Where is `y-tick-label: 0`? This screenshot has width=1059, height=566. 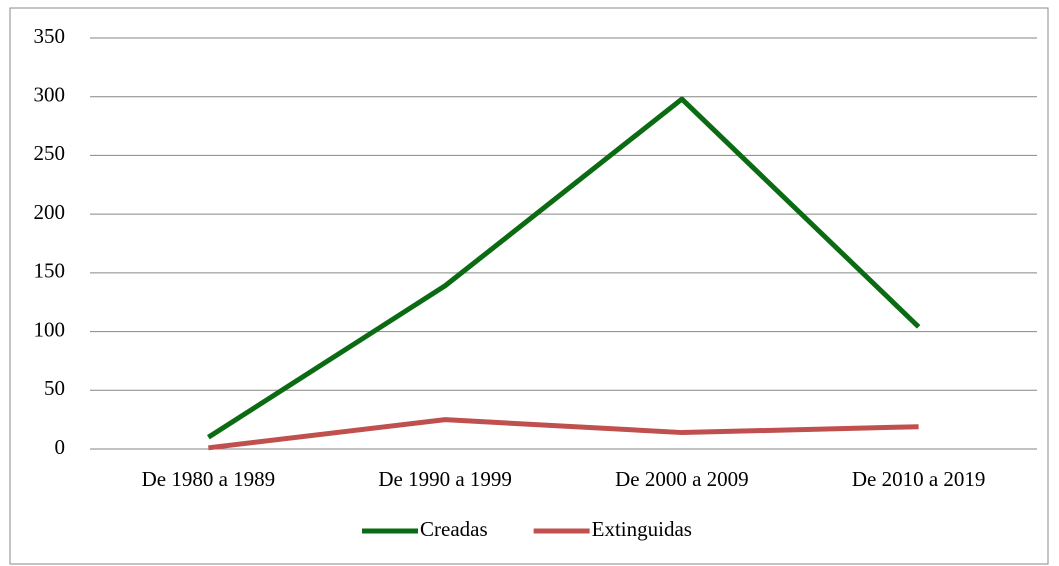
y-tick-label: 0 is located at coordinates (60, 447).